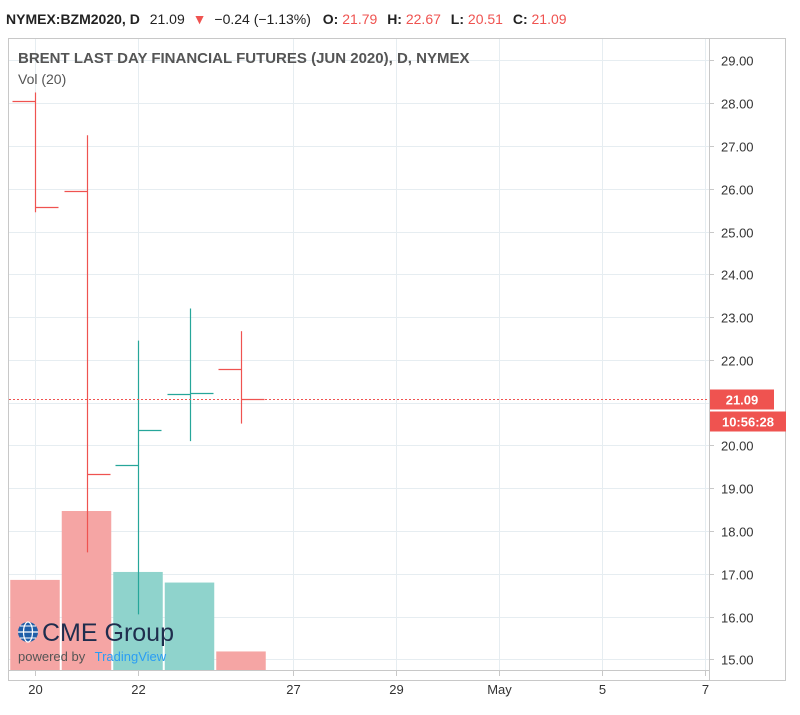 This screenshot has height=715, width=800. Describe the element at coordinates (602, 689) in the screenshot. I see `x-tick-label: 5` at that location.